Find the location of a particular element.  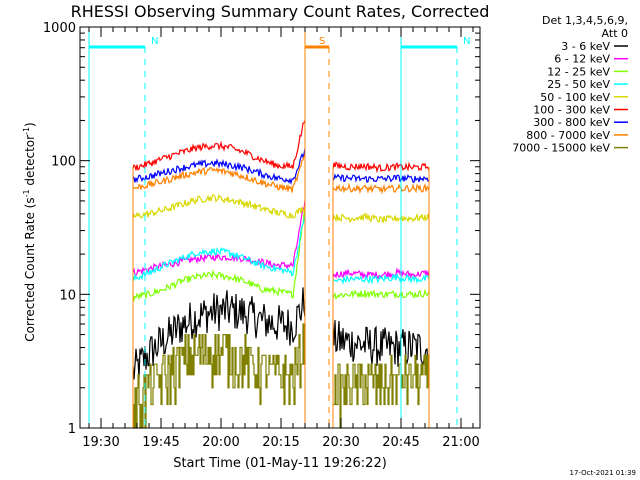

legend-label: 12 - 25 keV is located at coordinates (578, 71).